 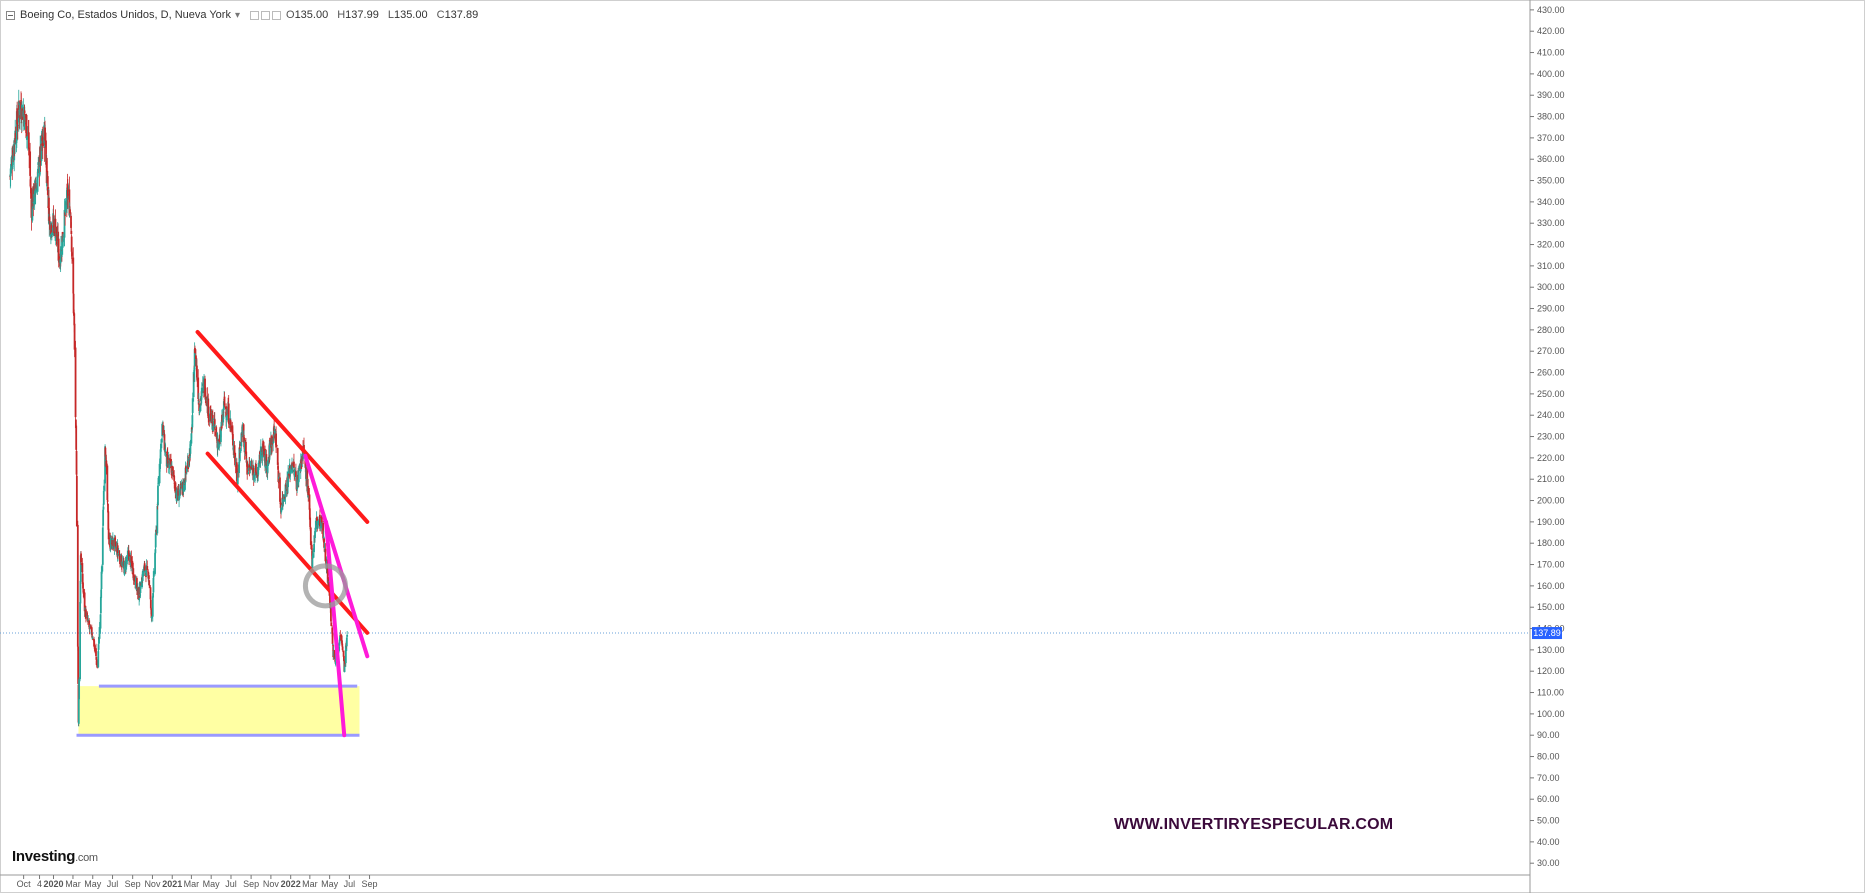 I want to click on x-tick-label: 2022, so click(x=291, y=884).